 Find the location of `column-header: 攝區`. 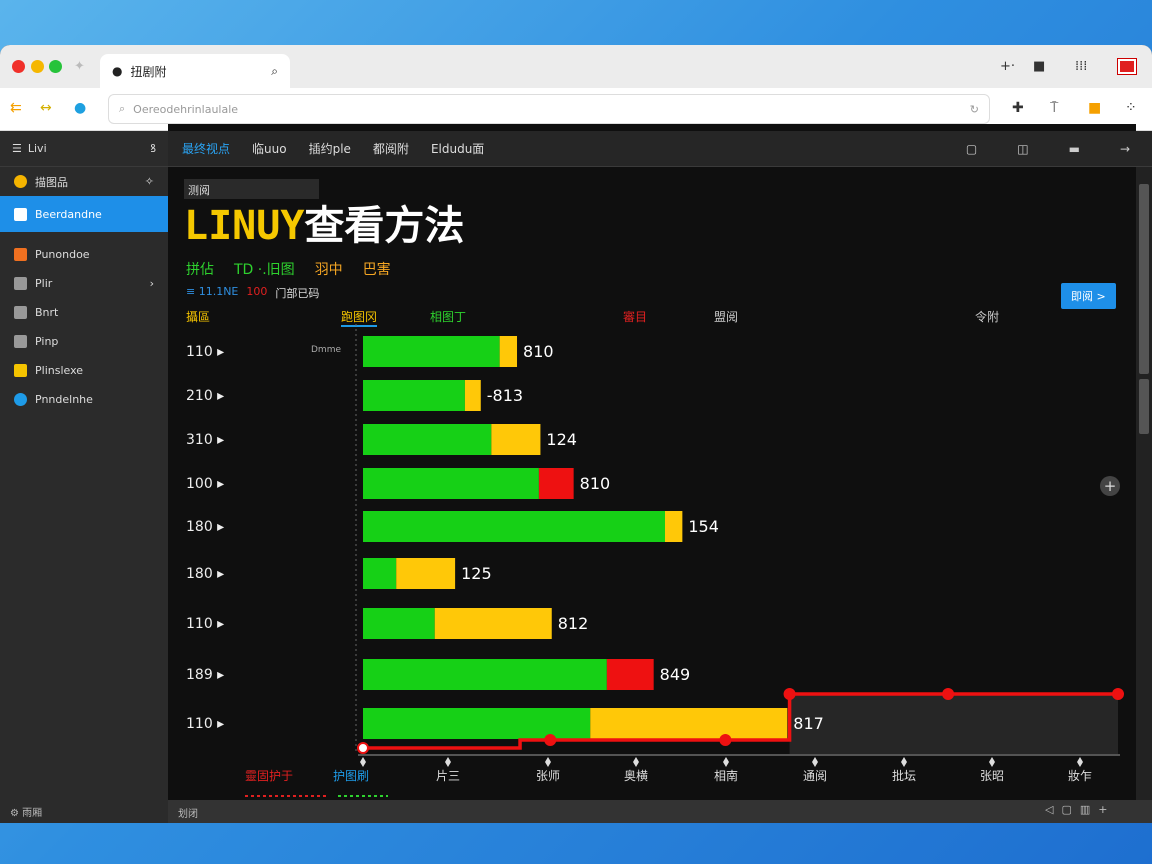

column-header: 攝區 is located at coordinates (198, 317).